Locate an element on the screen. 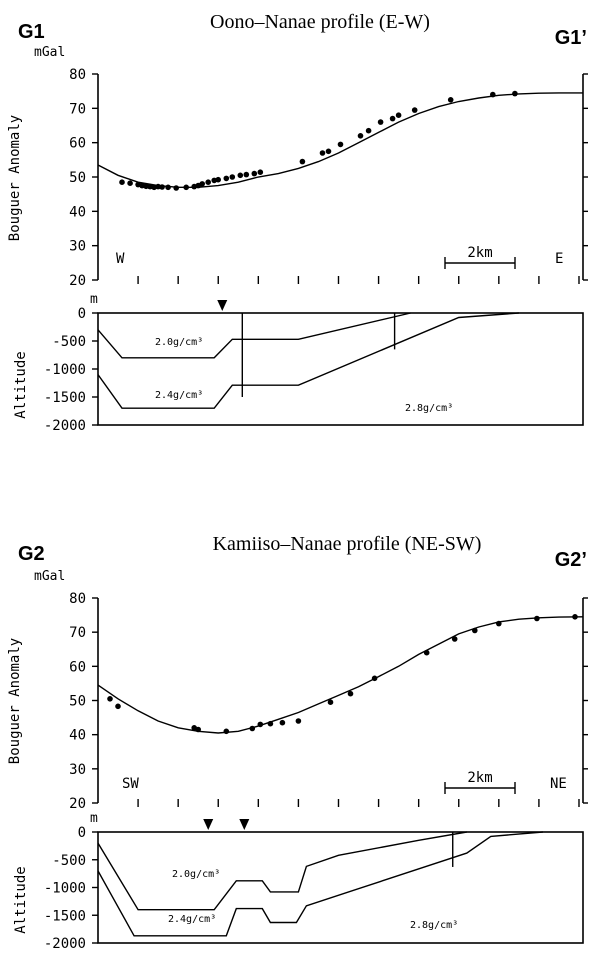  model-anomaly-curve is located at coordinates (340, 675).